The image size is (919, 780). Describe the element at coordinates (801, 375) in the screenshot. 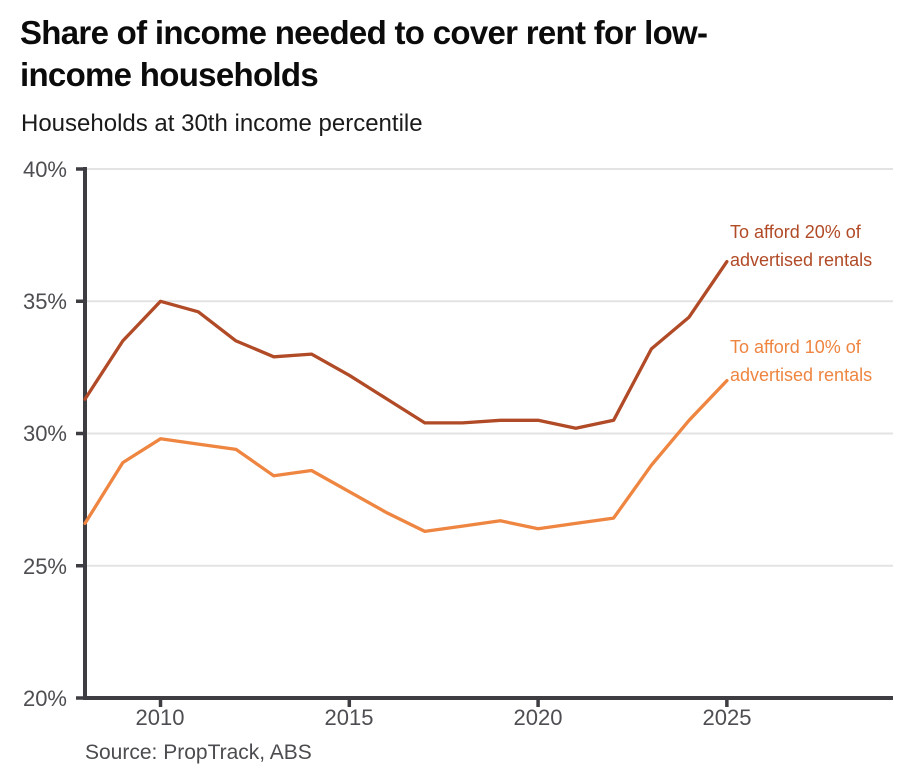

I see `series-label-10pct-line2: advertised rentals` at that location.